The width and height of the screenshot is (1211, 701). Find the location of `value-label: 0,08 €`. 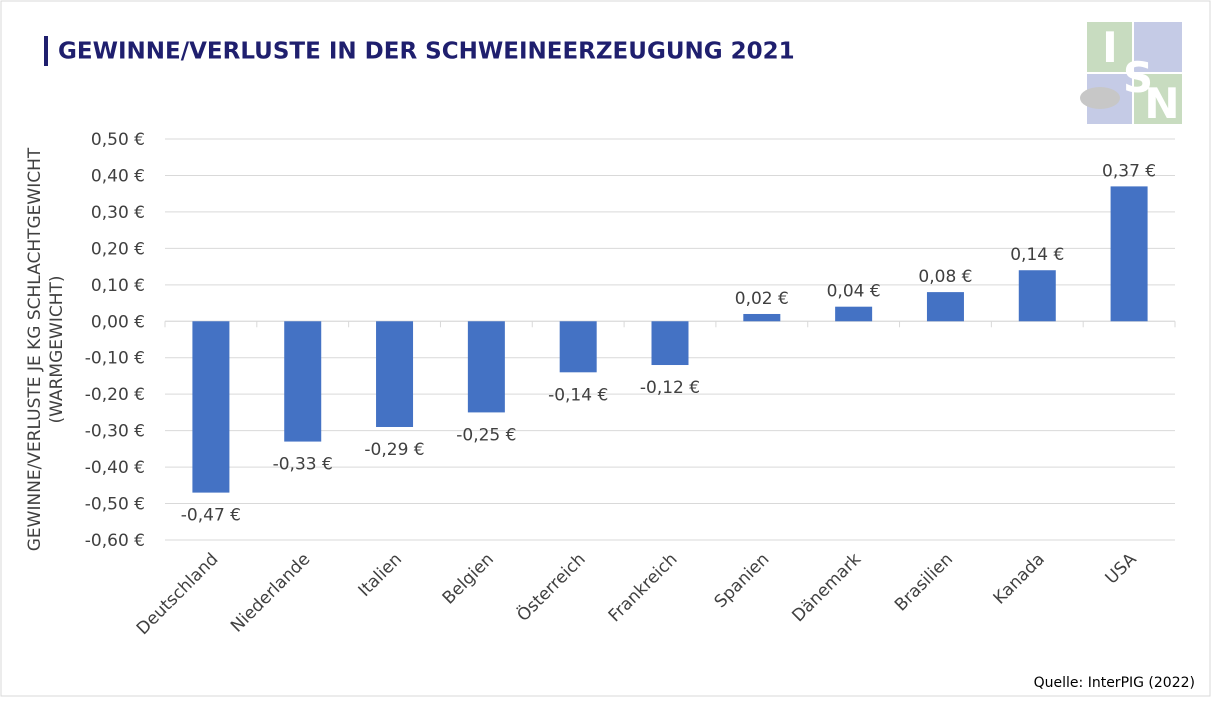

value-label: 0,08 € is located at coordinates (945, 277).